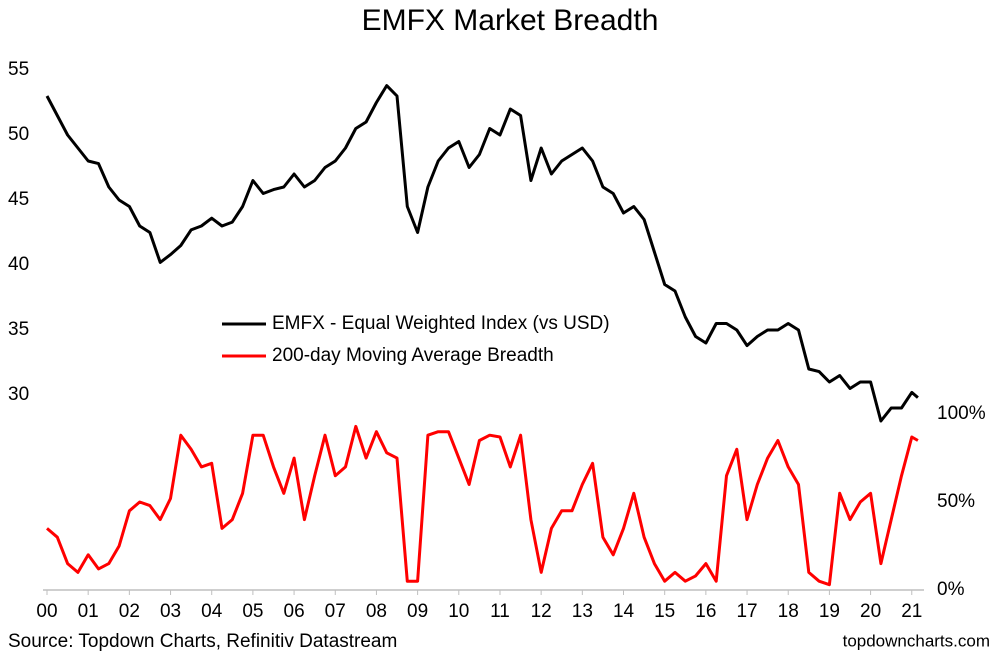 The image size is (1000, 668). I want to click on x-tick-label: 09, so click(417, 611).